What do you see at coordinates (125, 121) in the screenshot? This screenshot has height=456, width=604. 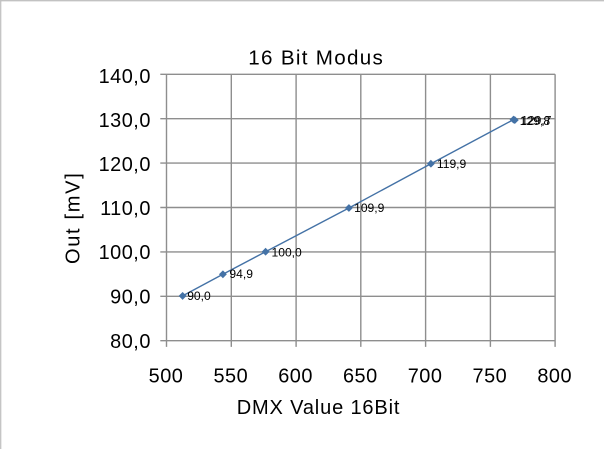 I see `svg-text: 130,0` at bounding box center [125, 121].